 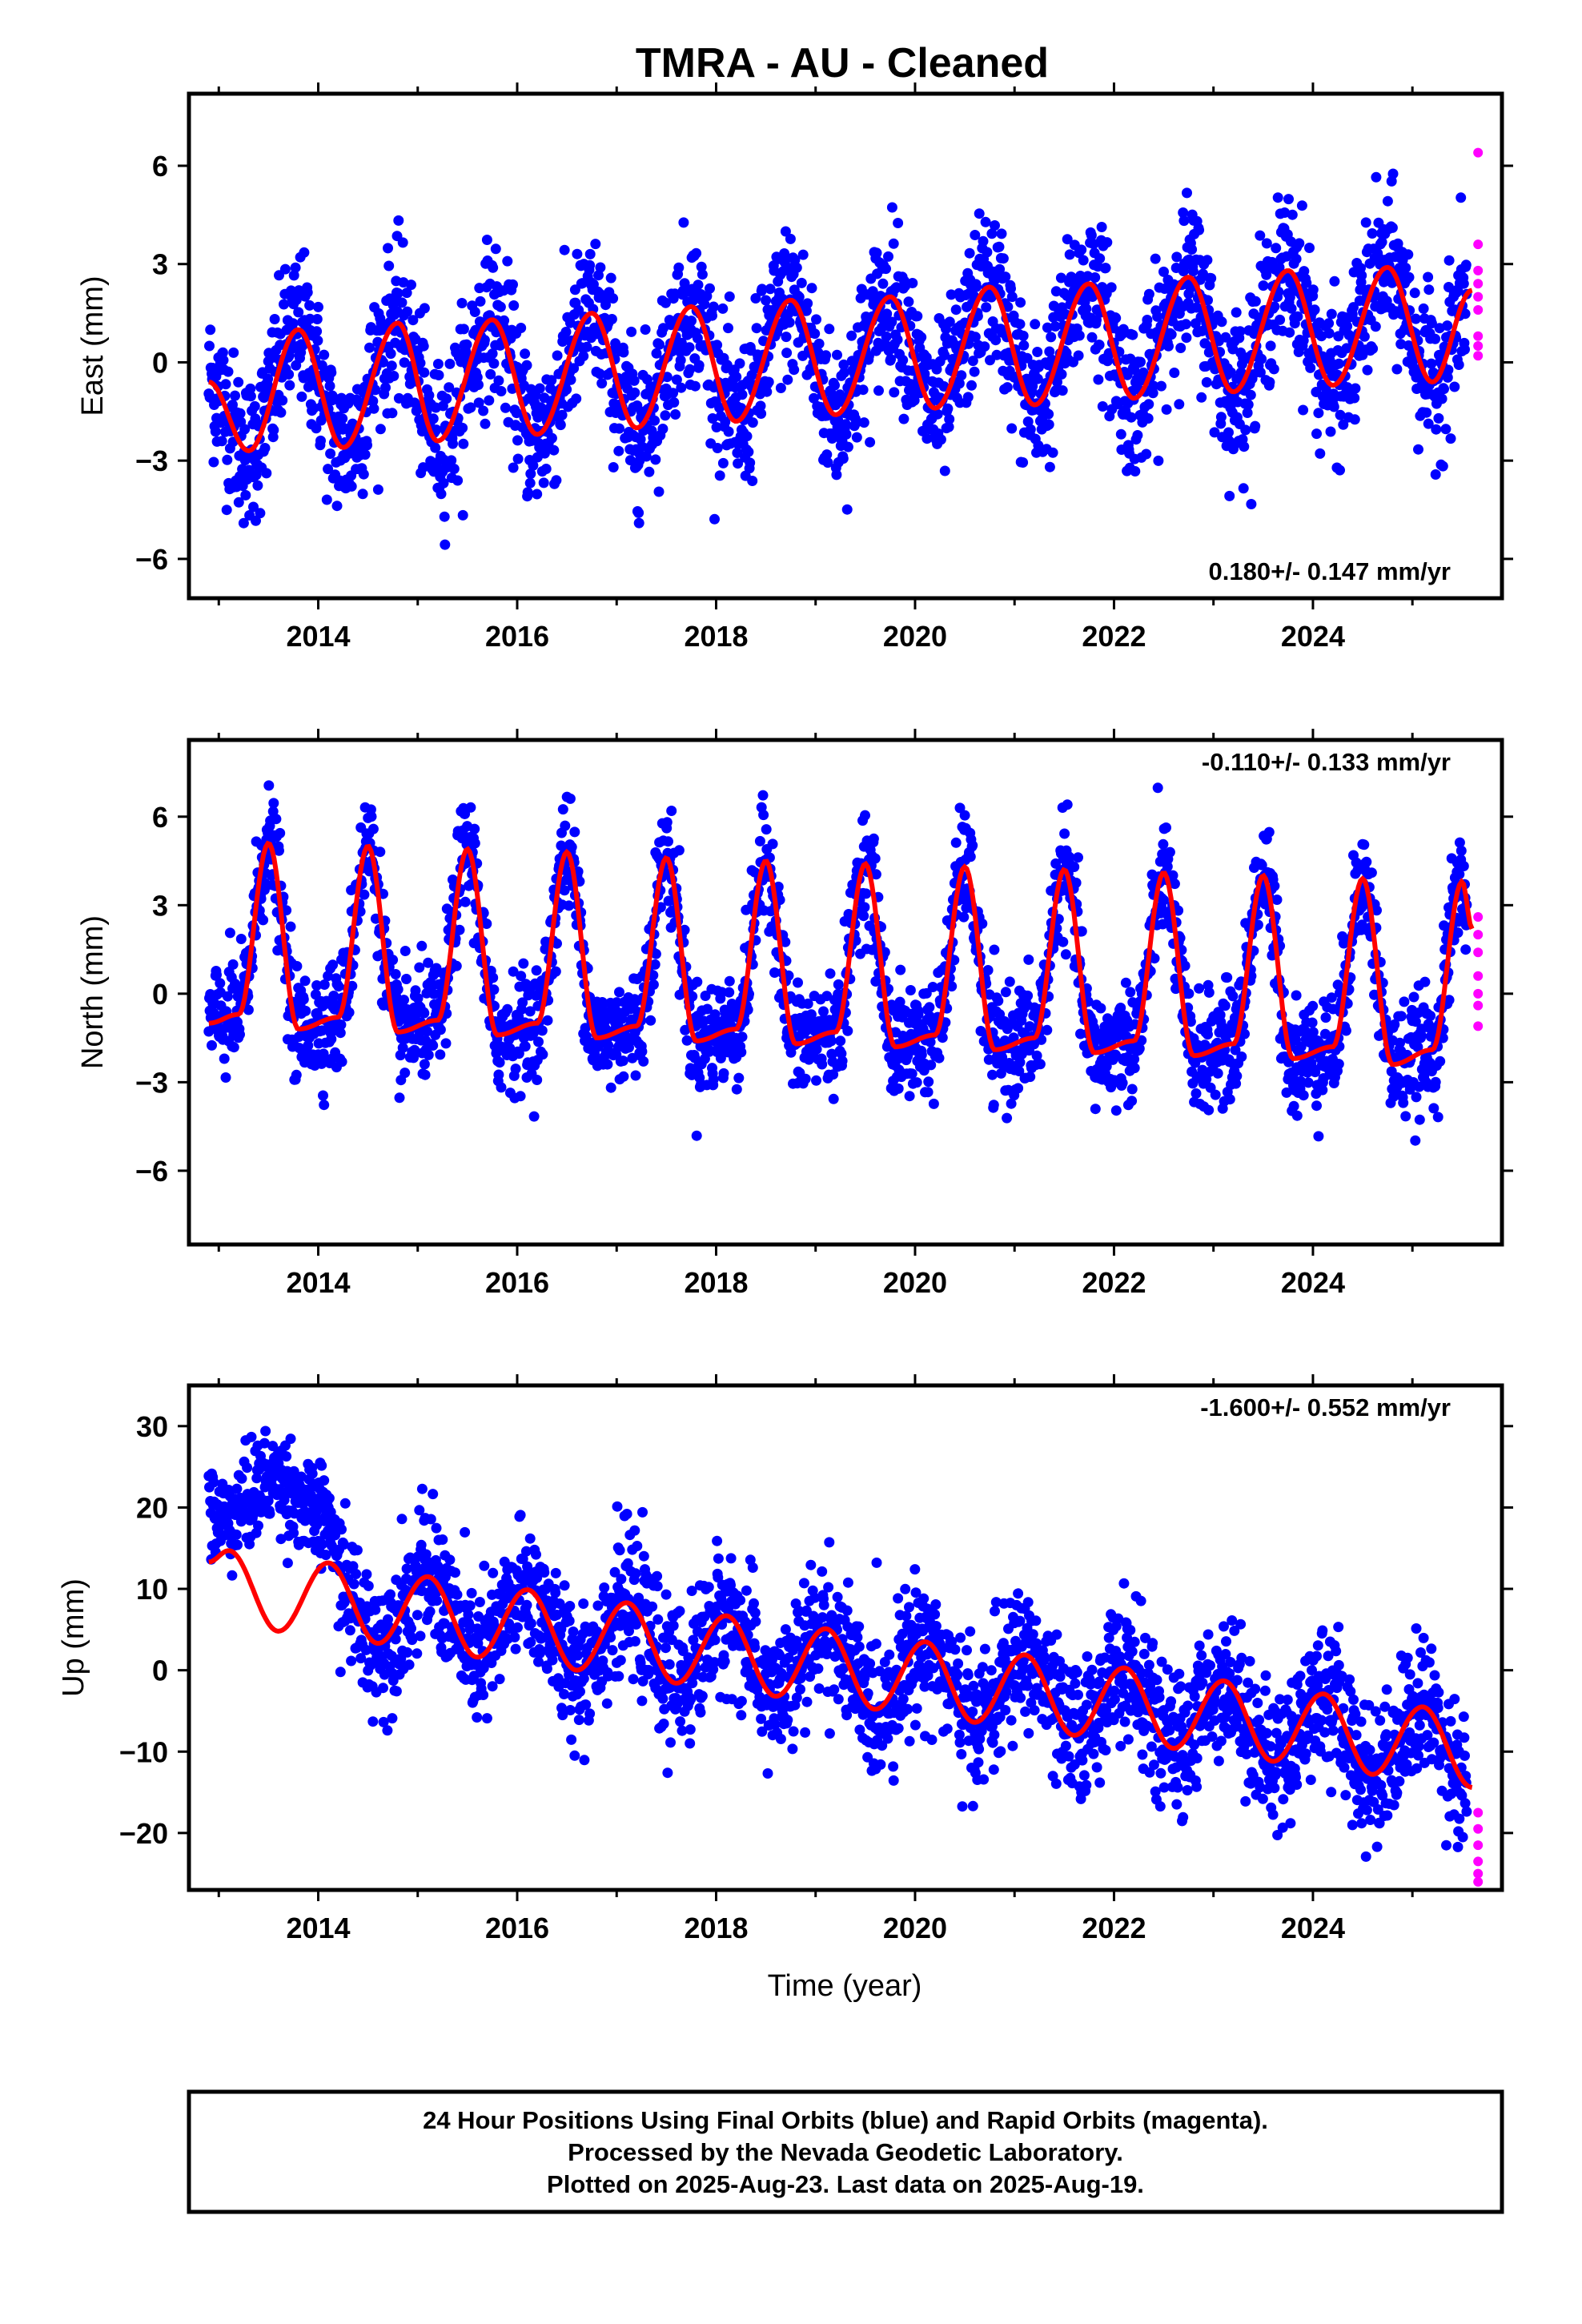 I want to click on x-tick-label: 2022, so click(x=1114, y=636).